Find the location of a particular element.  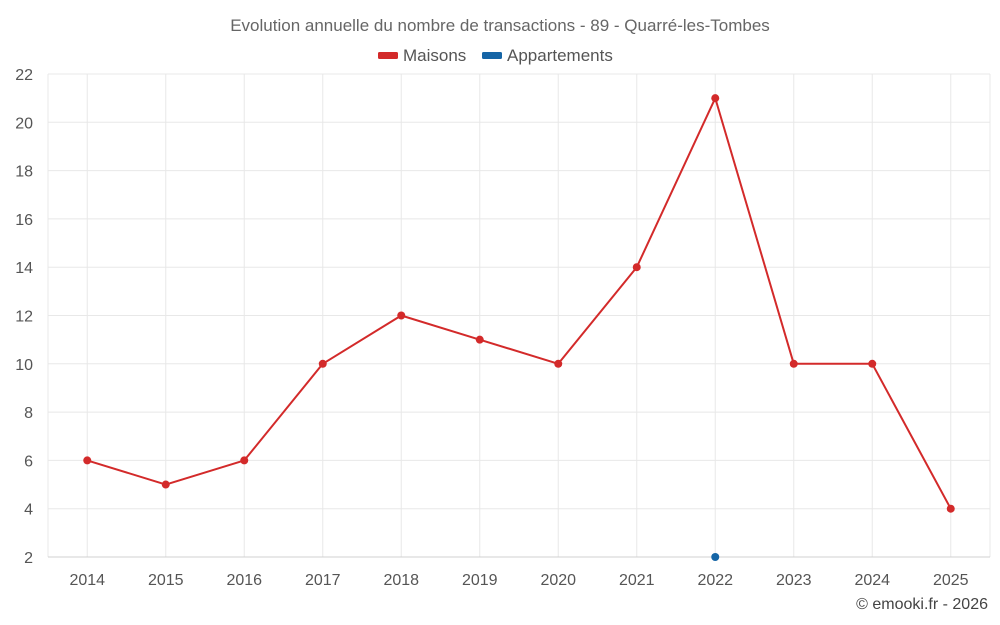

y-tick-label: 10 is located at coordinates (24, 365).